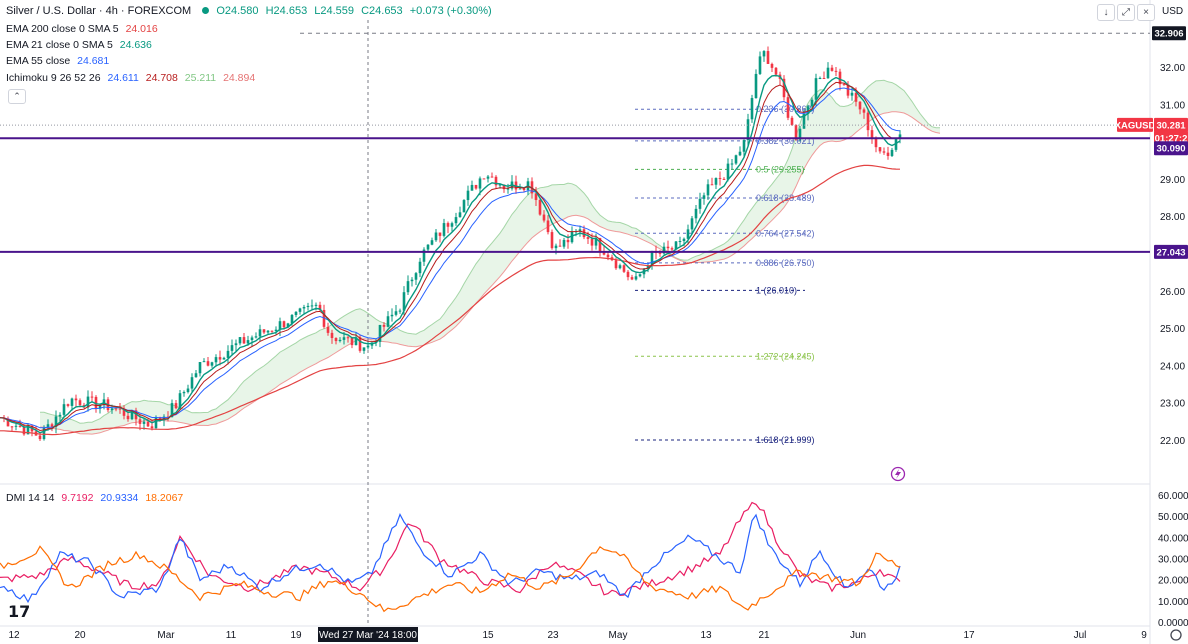 Image resolution: width=1188 pixels, height=644 pixels. Describe the element at coordinates (858, 635) in the screenshot. I see `time-tick-label: Jun` at that location.